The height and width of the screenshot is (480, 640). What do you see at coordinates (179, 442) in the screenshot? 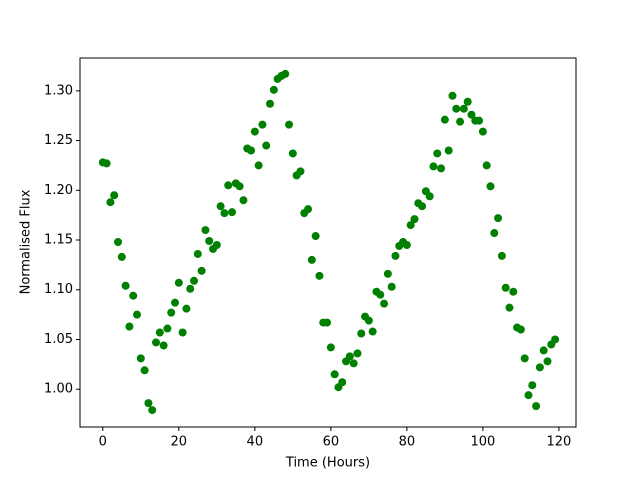
I see `x-tick-label: 20` at bounding box center [179, 442].